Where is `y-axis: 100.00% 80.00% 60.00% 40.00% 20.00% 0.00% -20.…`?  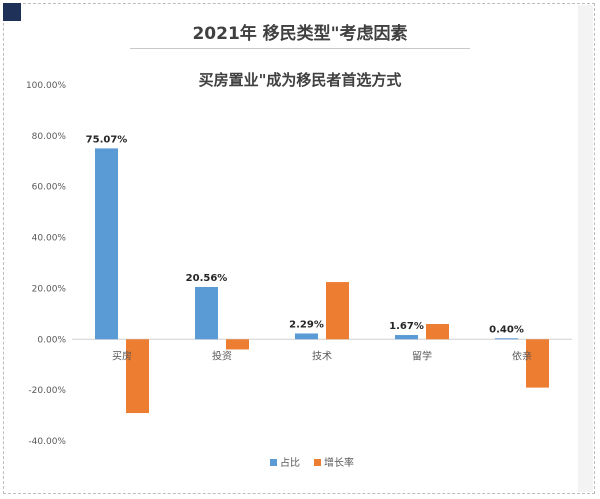 y-axis: 100.00% 80.00% 60.00% 40.00% 20.00% 0.00% -20.… is located at coordinates (46, 264).